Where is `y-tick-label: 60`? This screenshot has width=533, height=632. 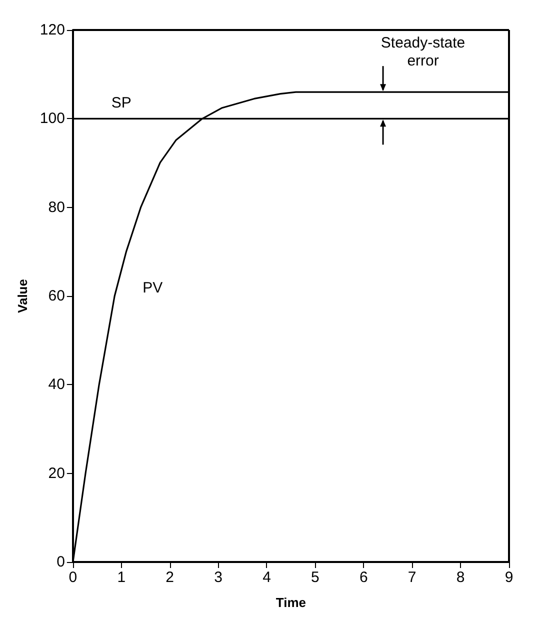
y-tick-label: 60 is located at coordinates (56, 296).